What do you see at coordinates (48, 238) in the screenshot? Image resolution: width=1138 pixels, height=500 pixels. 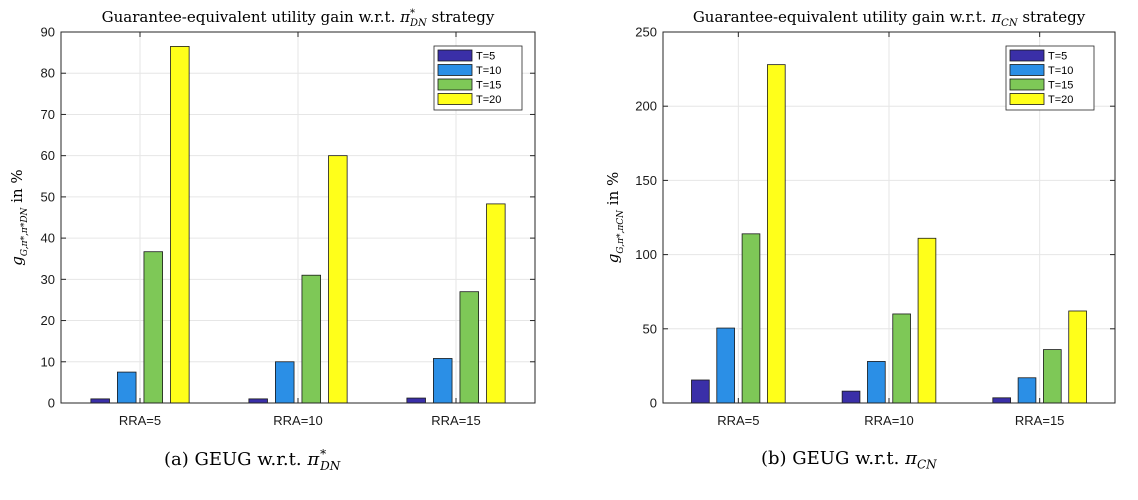 I see `y-tick-label: 40` at bounding box center [48, 238].